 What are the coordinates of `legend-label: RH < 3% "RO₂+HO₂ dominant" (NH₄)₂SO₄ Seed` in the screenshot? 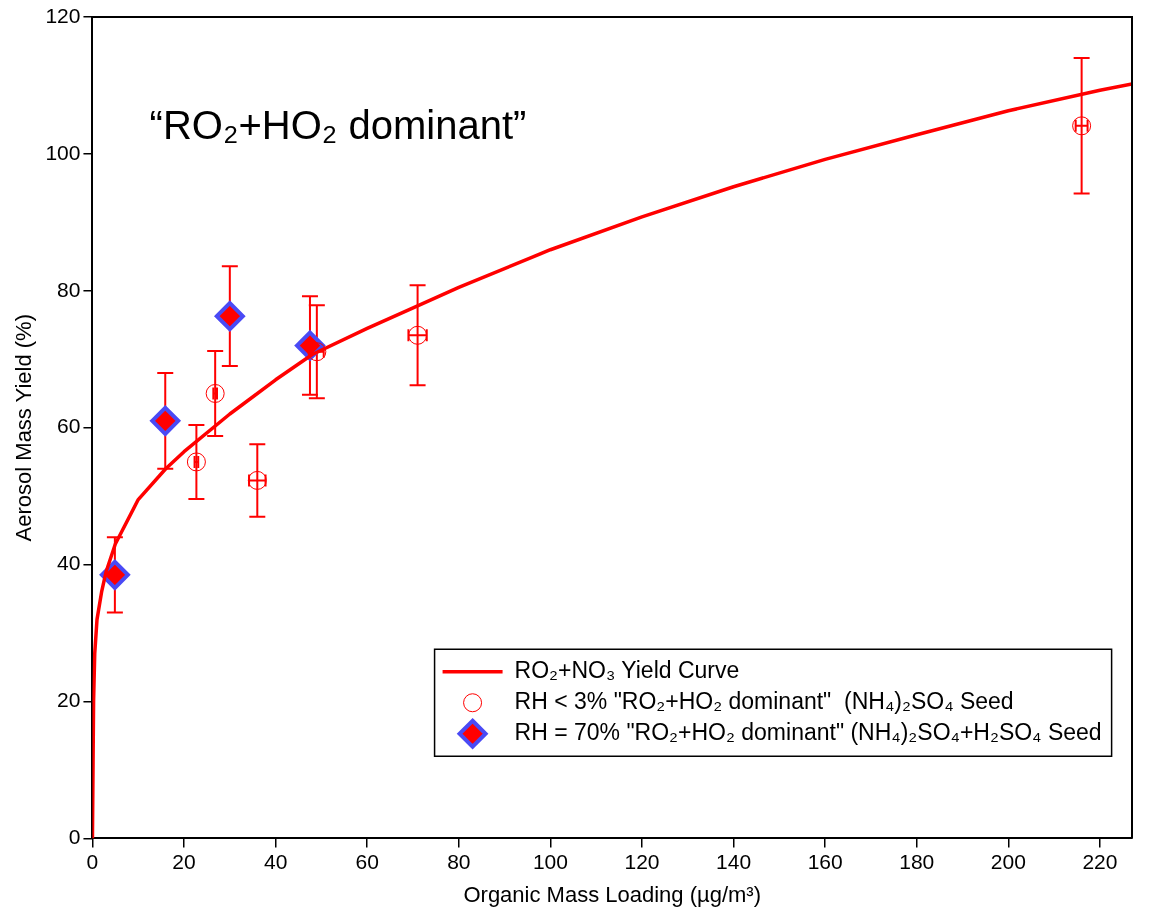 It's located at (764, 701).